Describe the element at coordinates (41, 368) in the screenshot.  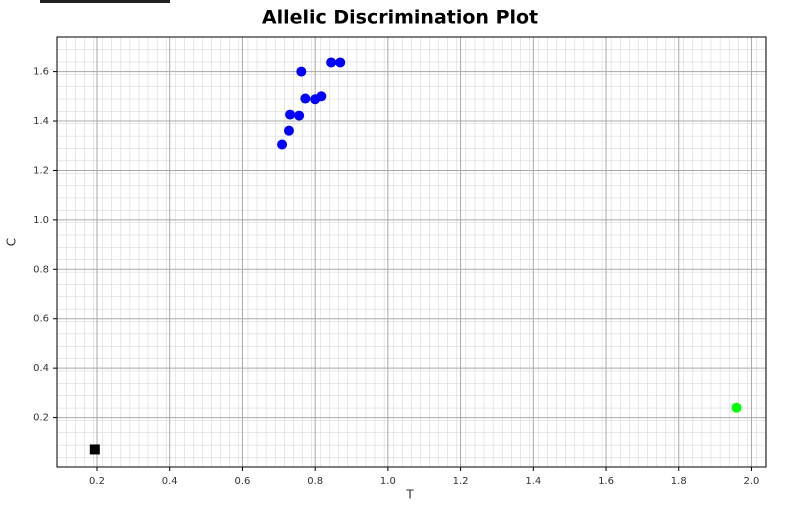
I see `y-tick-label: 0.4` at that location.